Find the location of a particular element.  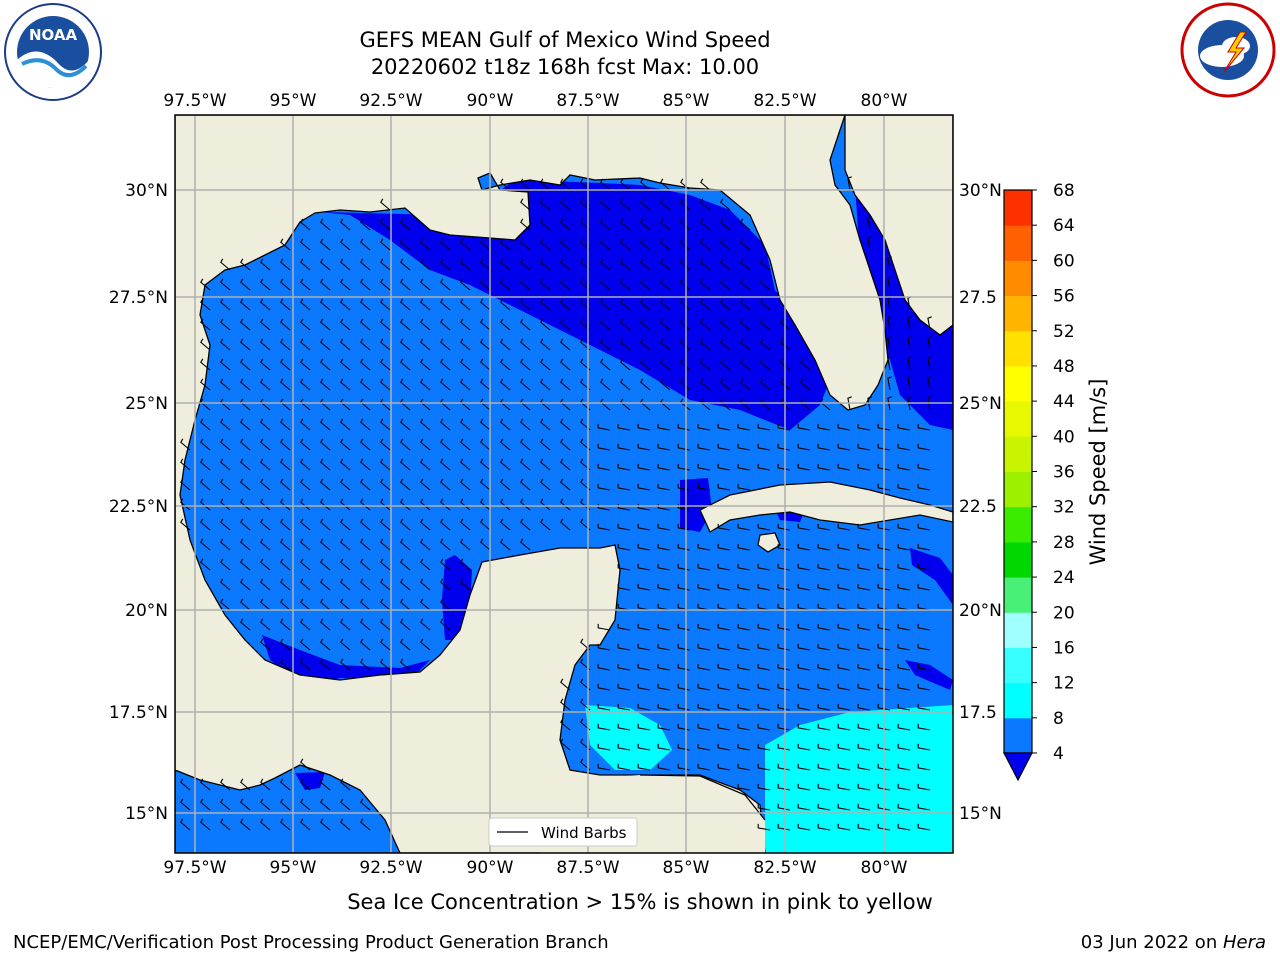

lon-tick-top: 80°W is located at coordinates (884, 101).